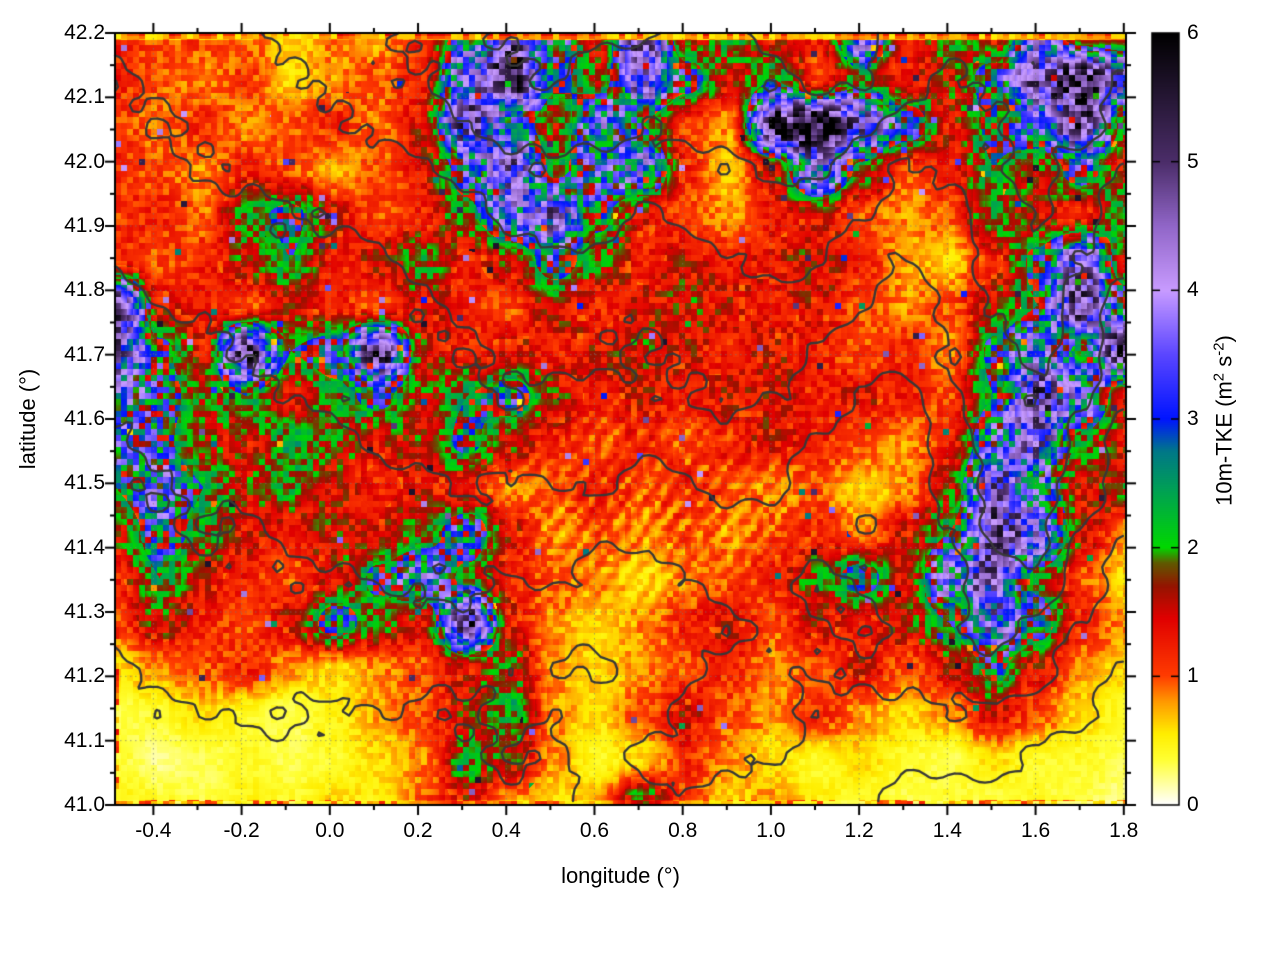 The image size is (1280, 960). Describe the element at coordinates (1193, 161) in the screenshot. I see `colorbar-tick-label: 5` at that location.